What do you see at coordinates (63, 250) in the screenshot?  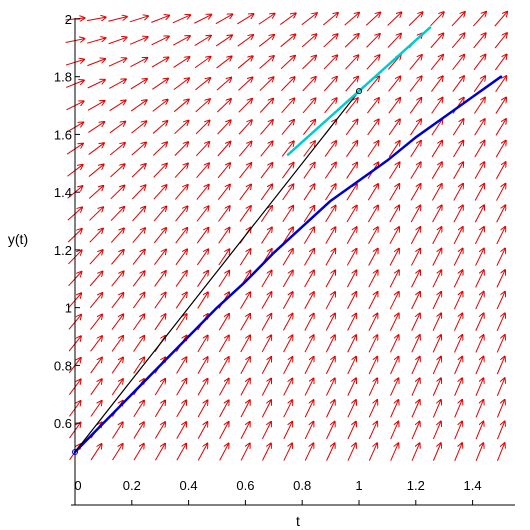 I see `y-tick-label: 1.2` at bounding box center [63, 250].